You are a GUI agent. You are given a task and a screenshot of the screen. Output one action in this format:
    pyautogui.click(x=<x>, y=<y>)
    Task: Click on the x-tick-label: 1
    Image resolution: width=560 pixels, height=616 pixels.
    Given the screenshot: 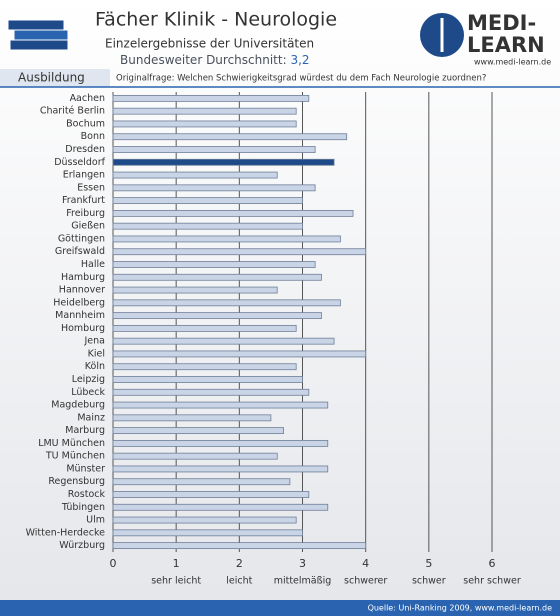 What is the action you would take?
    pyautogui.click(x=176, y=563)
    